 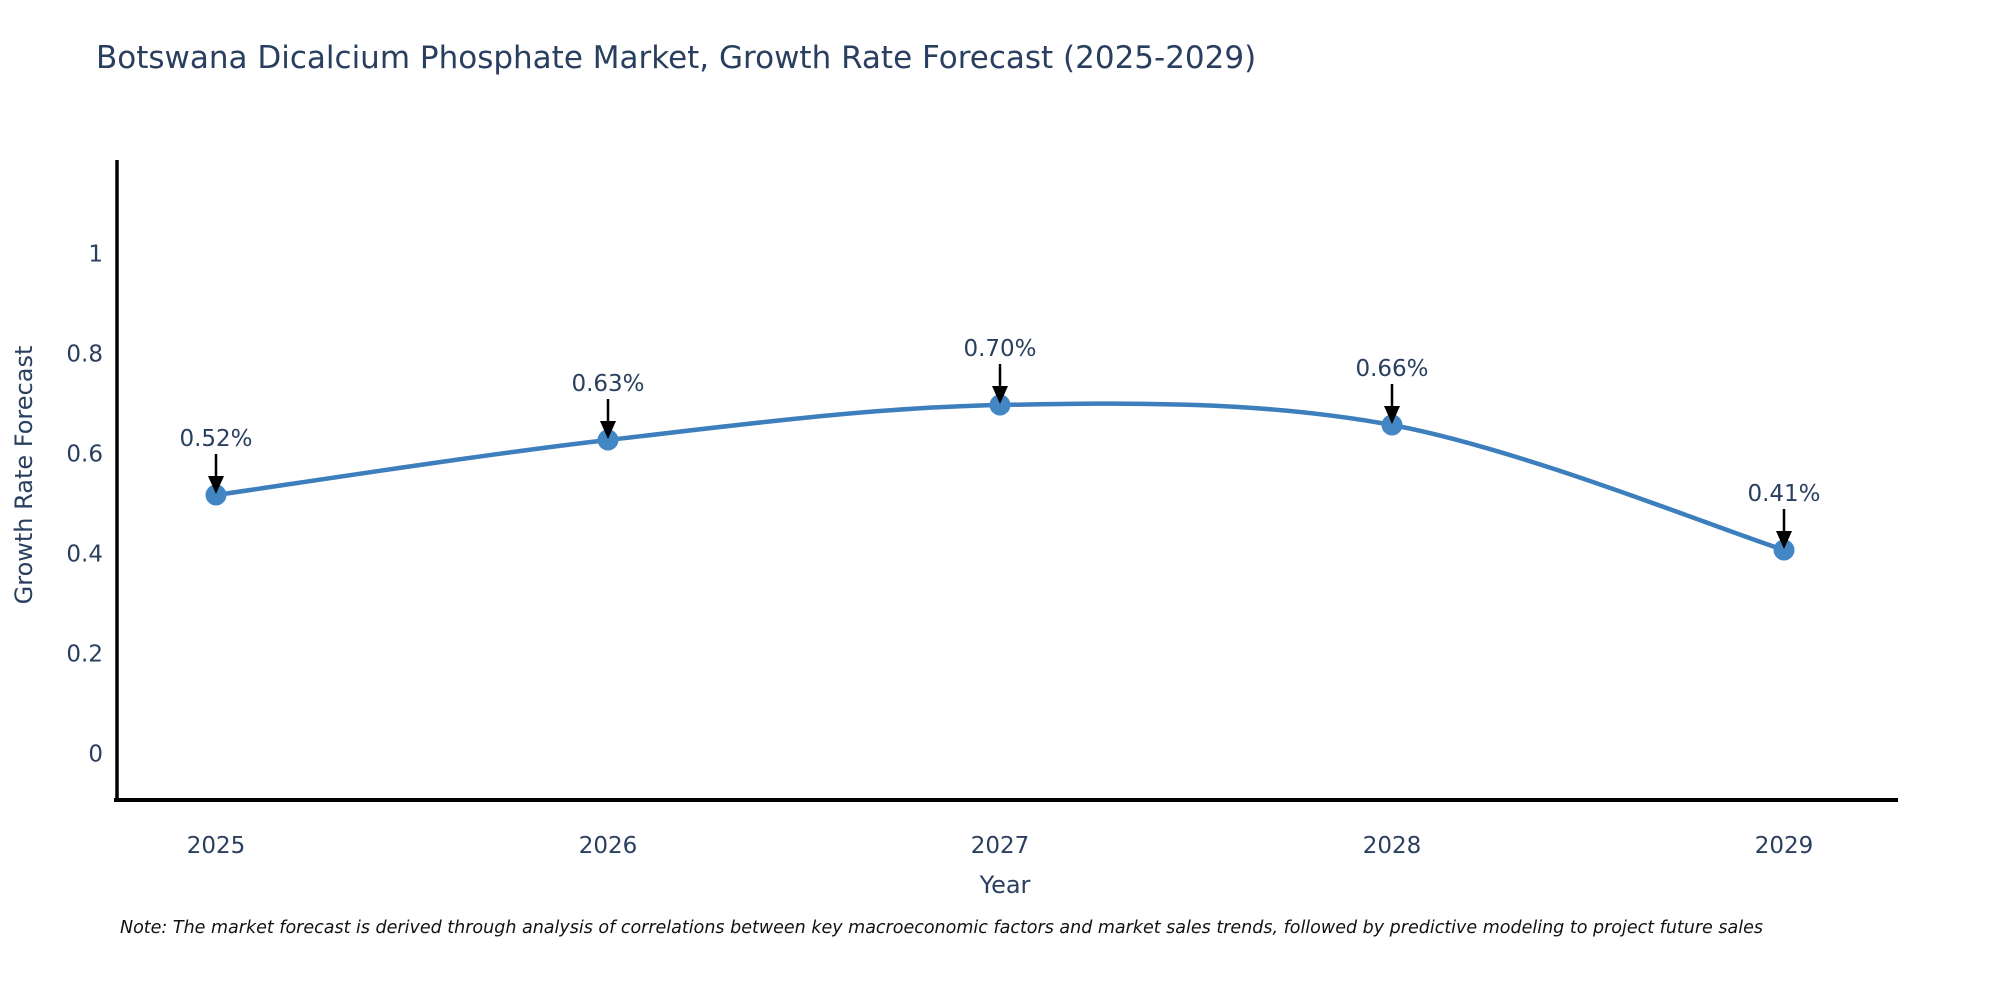 What do you see at coordinates (84, 555) in the screenshot?
I see `y-tick-label: 0.4` at bounding box center [84, 555].